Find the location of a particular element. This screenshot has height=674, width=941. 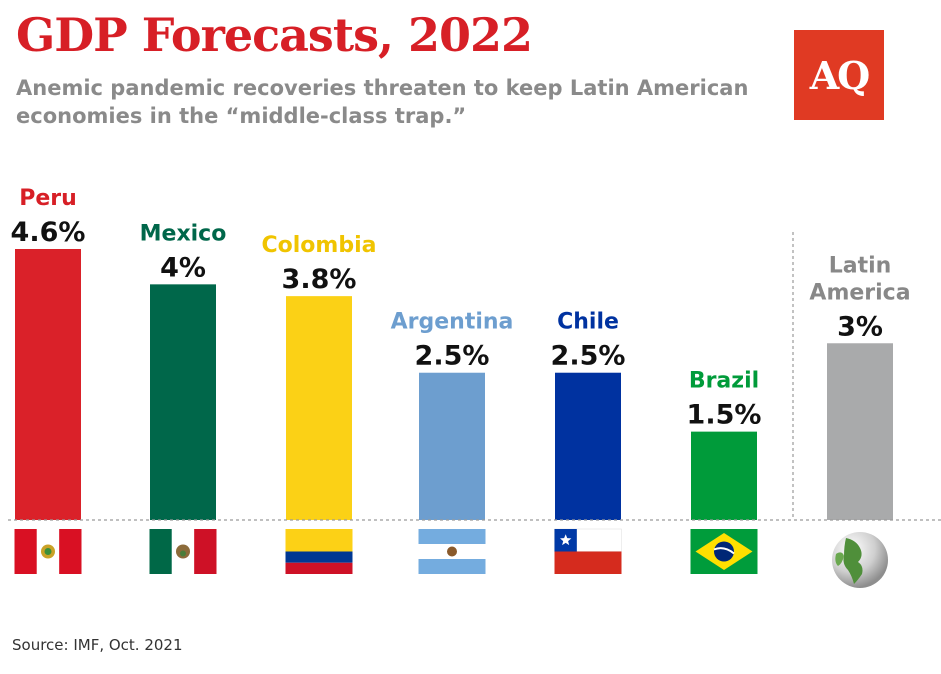

globe is located at coordinates (860, 560).